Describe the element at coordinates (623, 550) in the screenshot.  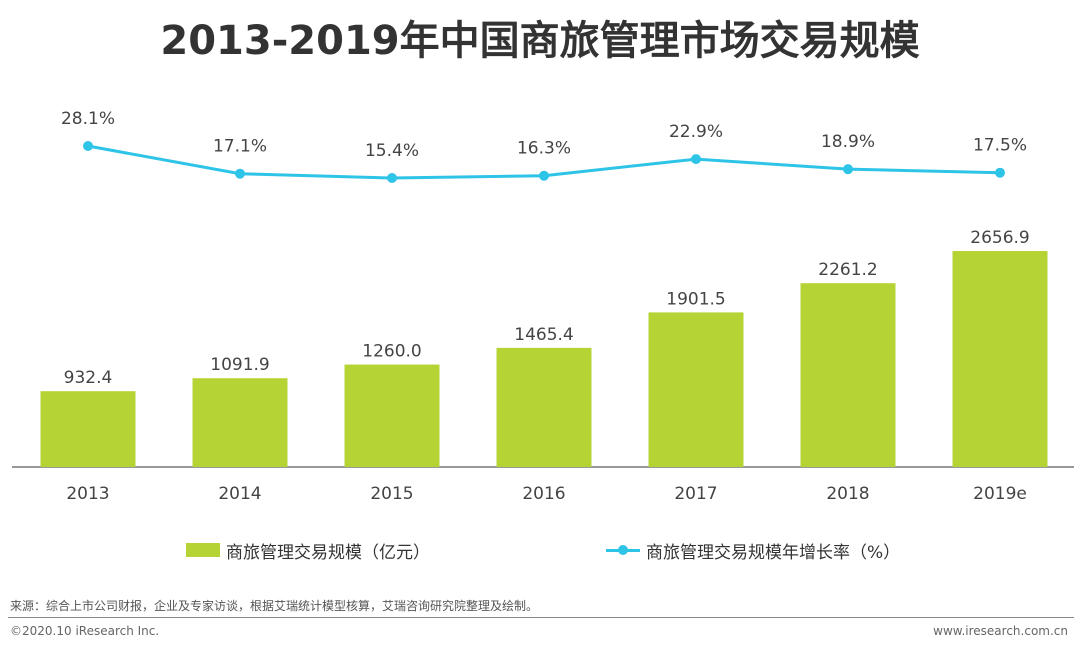
I see `legend-line-swatch` at that location.